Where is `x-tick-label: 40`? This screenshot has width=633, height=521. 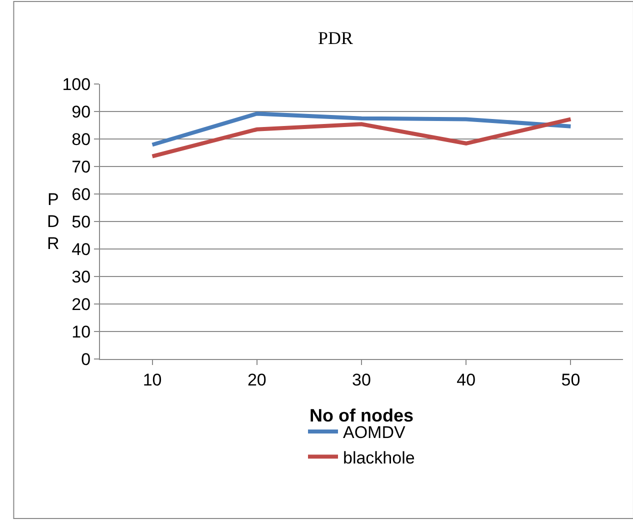
x-tick-label: 40 is located at coordinates (466, 380).